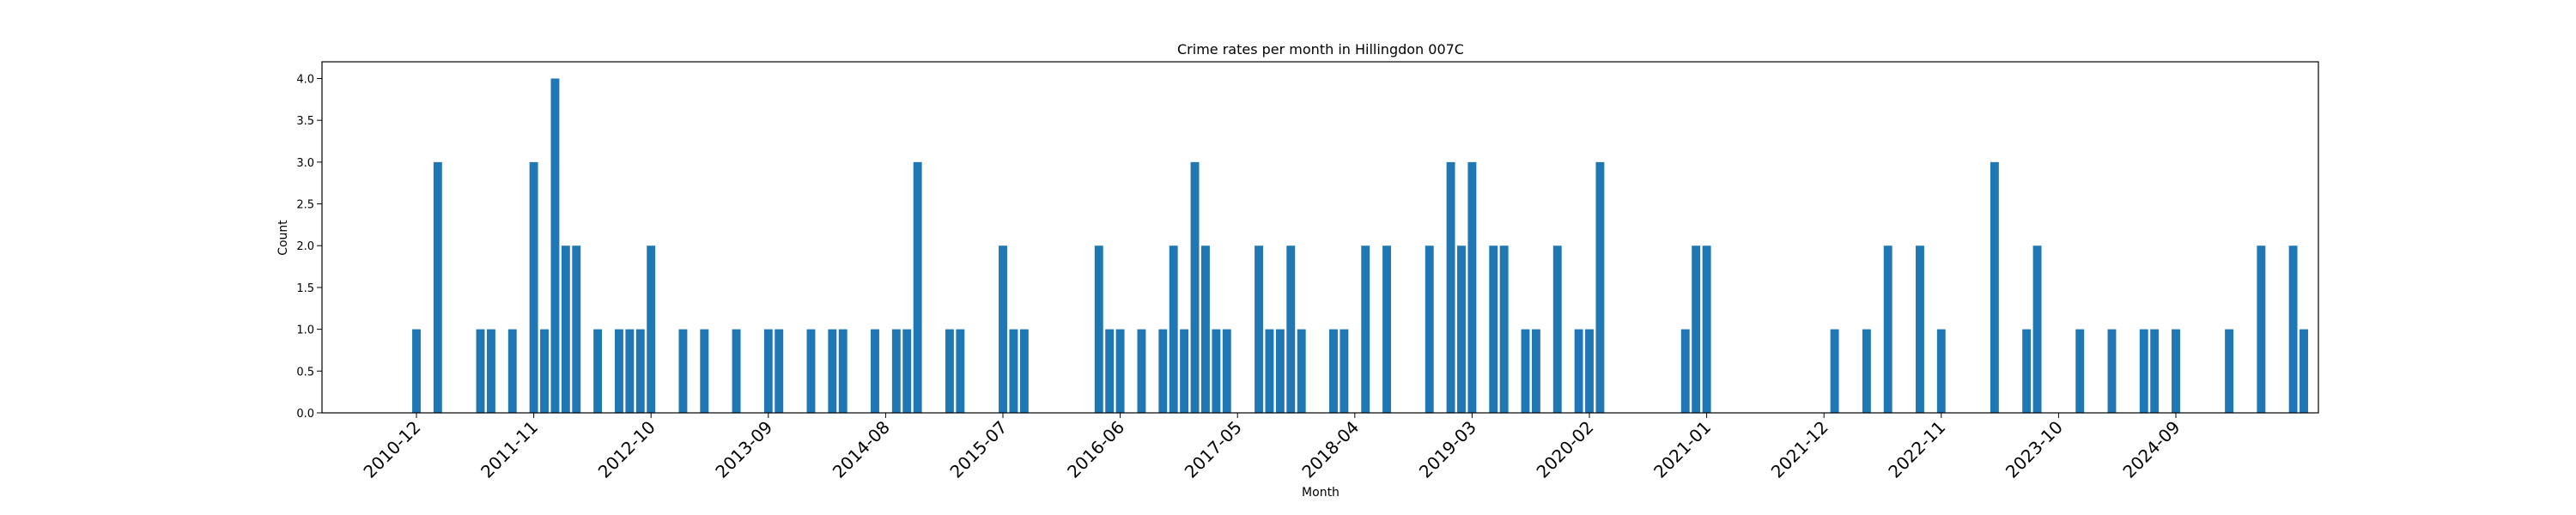  I want to click on y-tick-label: 0.0, so click(305, 414).